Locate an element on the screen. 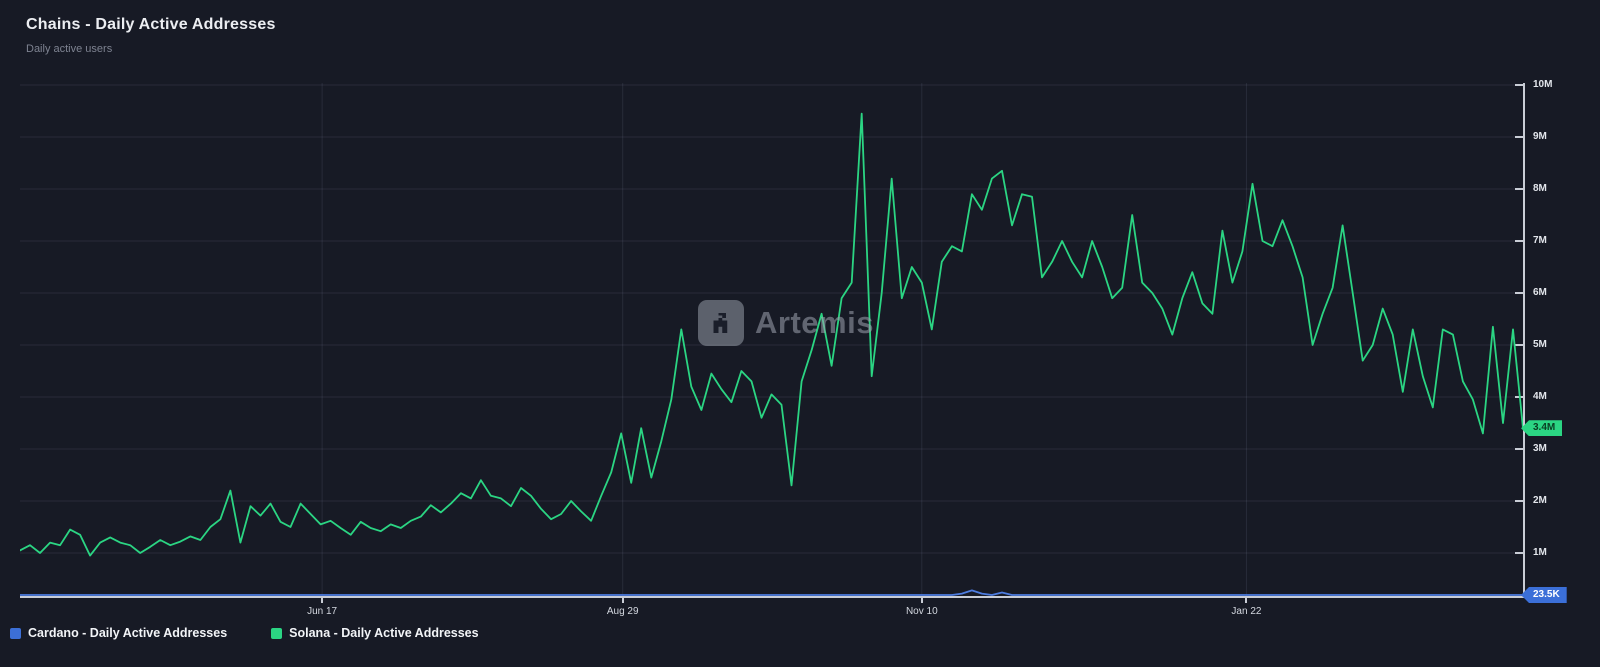  y-tick-label: 1M is located at coordinates (1540, 552).